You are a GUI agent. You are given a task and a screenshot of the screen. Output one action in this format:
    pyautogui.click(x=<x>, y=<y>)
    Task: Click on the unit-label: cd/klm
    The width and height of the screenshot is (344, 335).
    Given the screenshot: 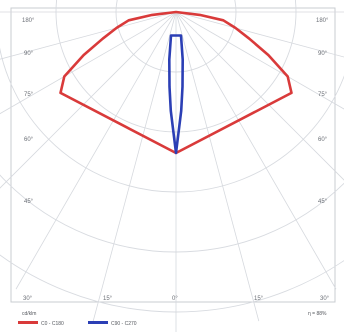 What is the action you would take?
    pyautogui.click(x=29, y=314)
    